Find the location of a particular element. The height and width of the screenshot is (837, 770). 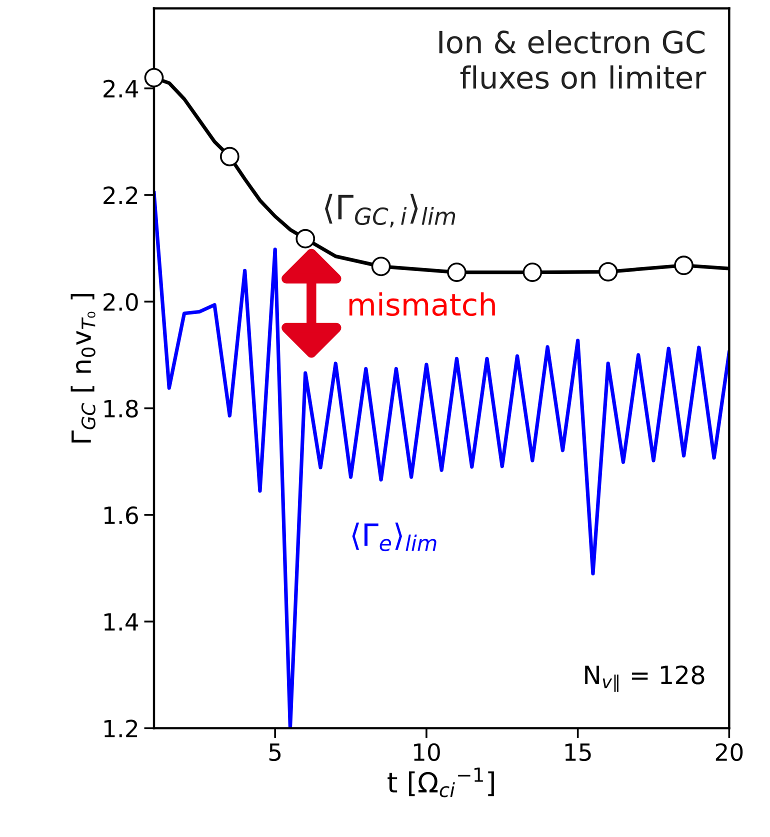

x-tick-label: 15 is located at coordinates (578, 753).